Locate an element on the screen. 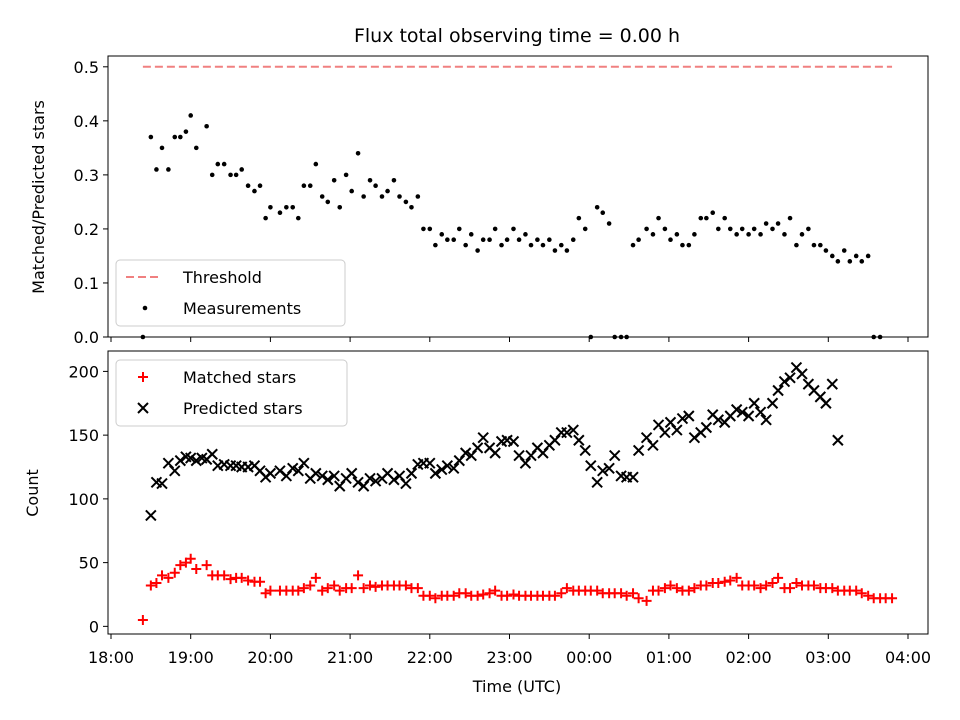 The height and width of the screenshot is (720, 960). y-axis-label-ratio: Matched/Predicted stars is located at coordinates (38, 197).